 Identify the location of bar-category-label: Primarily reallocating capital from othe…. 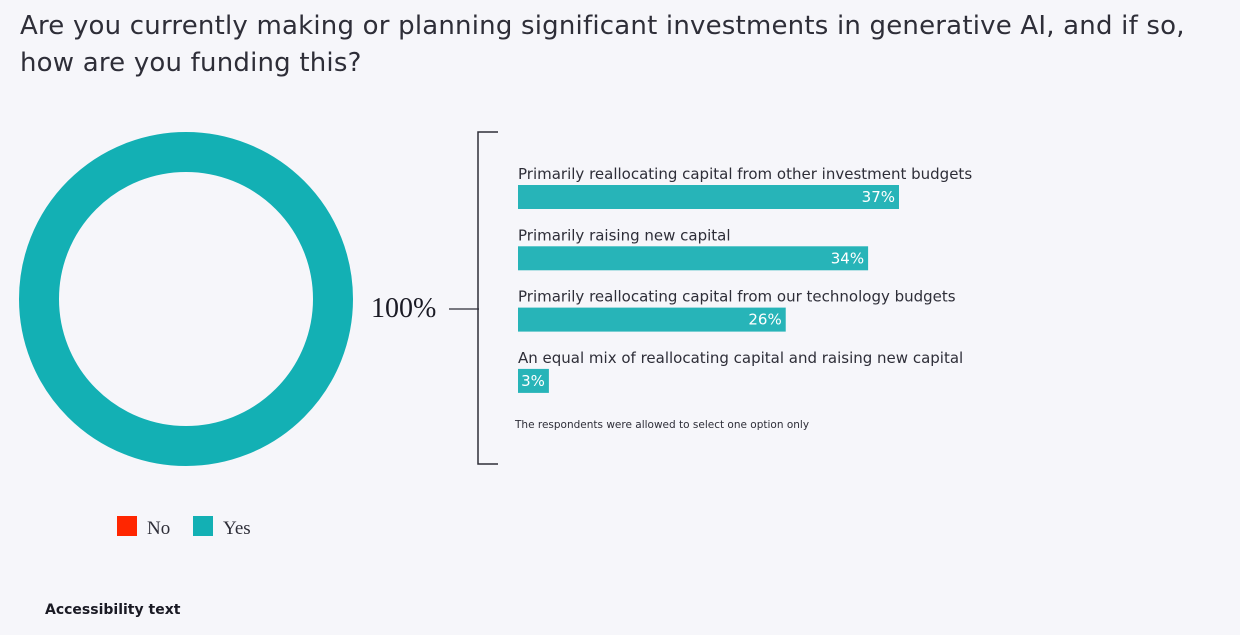
(745, 174).